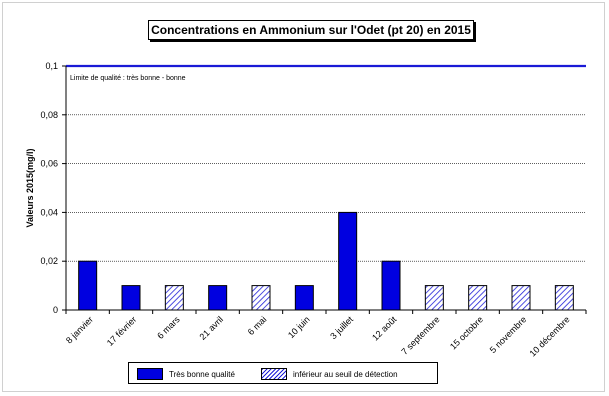 This screenshot has width=609, height=396. Describe the element at coordinates (466, 332) in the screenshot. I see `x-tick-label: 15 octobre` at that location.